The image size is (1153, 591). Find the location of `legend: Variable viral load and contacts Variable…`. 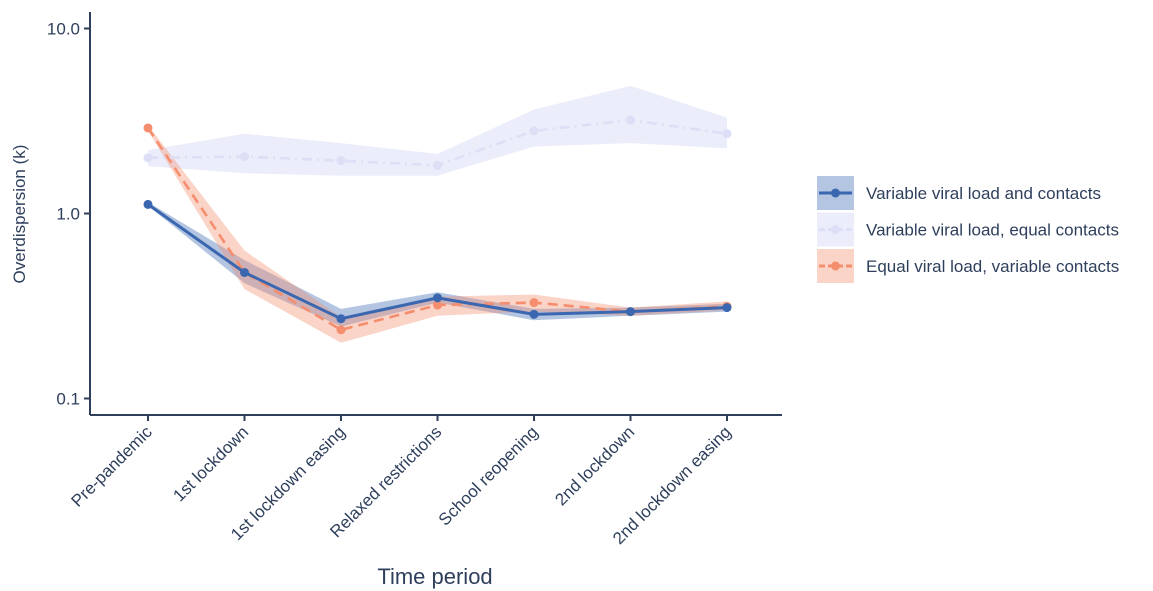

legend: Variable viral load and contacts Variable… is located at coordinates (968, 229).